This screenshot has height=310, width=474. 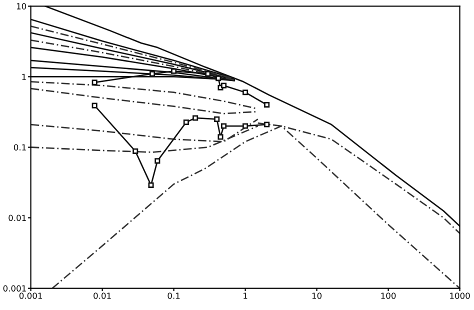 I want to click on x-tick-label: 0.01, so click(x=102, y=295).